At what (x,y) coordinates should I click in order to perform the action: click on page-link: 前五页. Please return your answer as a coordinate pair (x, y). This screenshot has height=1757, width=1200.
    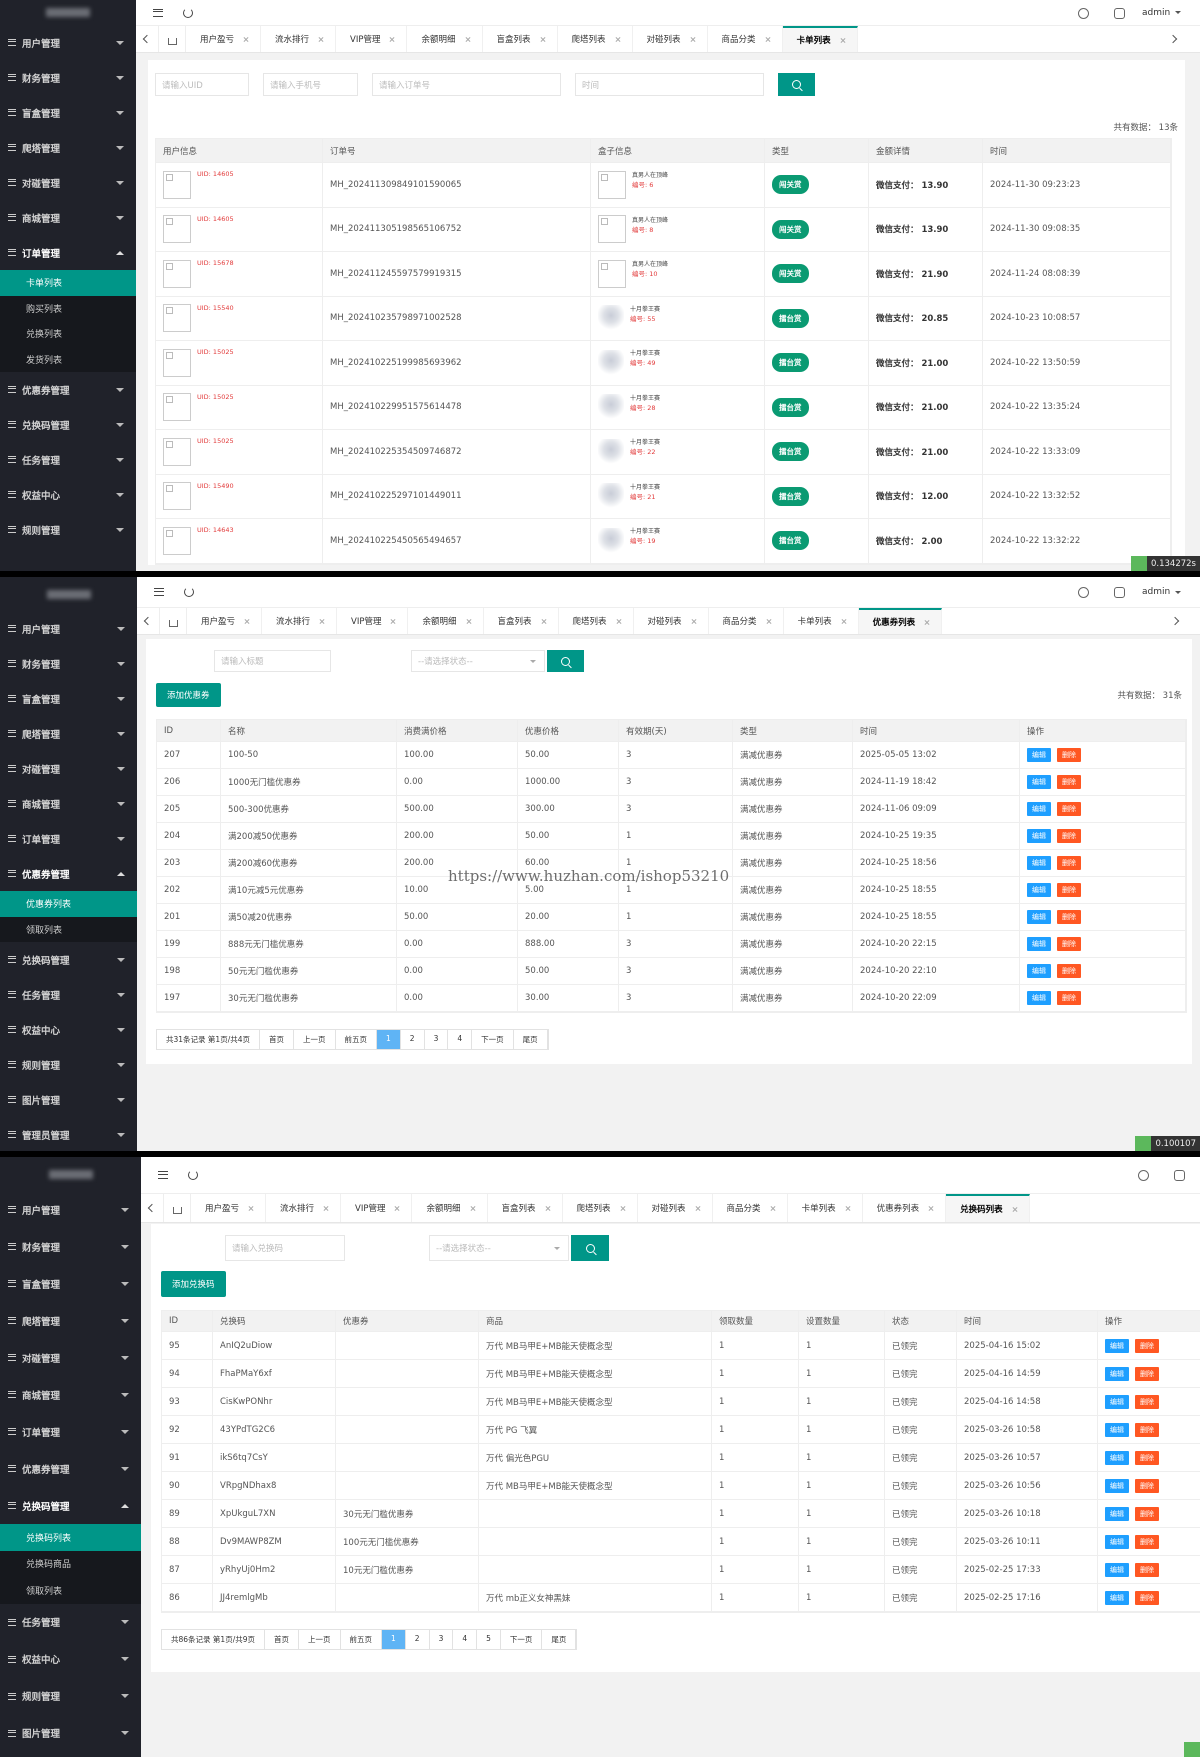
    Looking at the image, I should click on (361, 1639).